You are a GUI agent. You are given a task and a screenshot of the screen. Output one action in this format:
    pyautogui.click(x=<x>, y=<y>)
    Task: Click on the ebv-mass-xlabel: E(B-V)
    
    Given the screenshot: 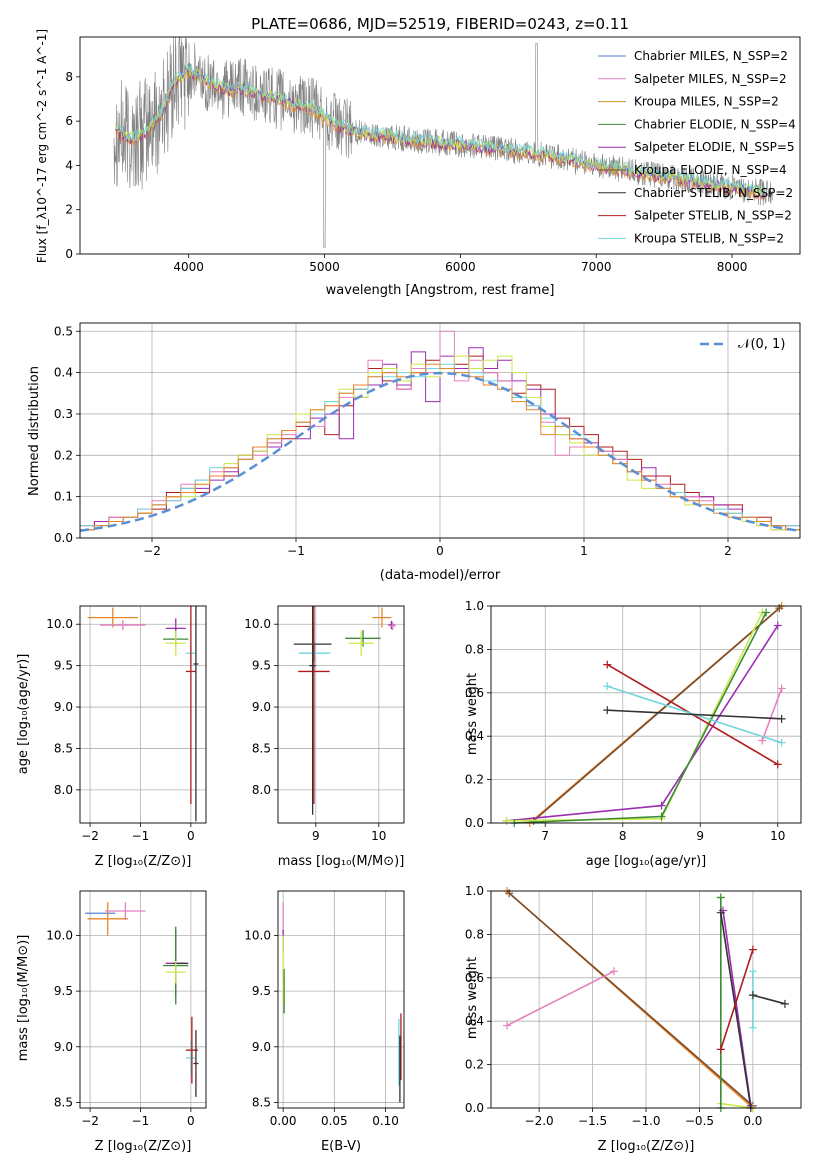 What is the action you would take?
    pyautogui.click(x=341, y=1146)
    